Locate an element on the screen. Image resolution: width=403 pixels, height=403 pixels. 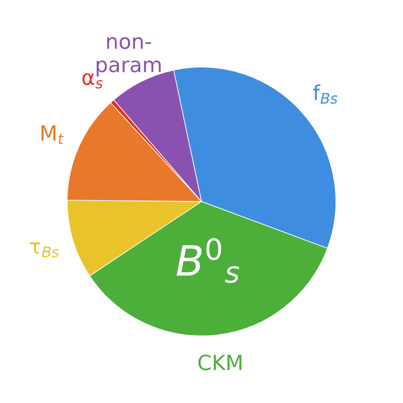
slice-label: τ$_{Bs}$ is located at coordinates (44, 250).